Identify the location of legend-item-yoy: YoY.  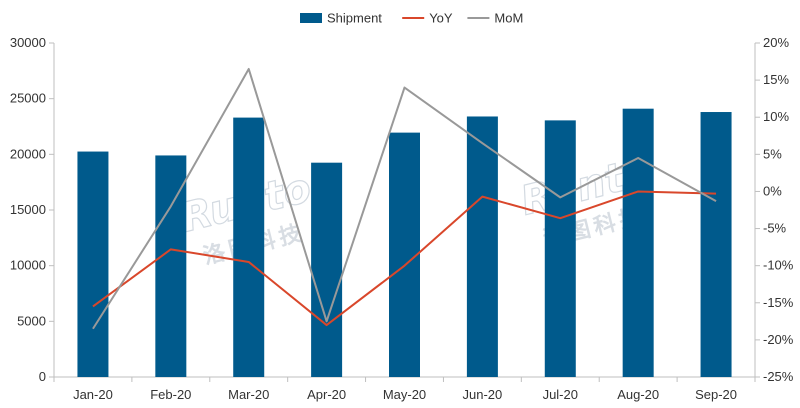
(427, 18).